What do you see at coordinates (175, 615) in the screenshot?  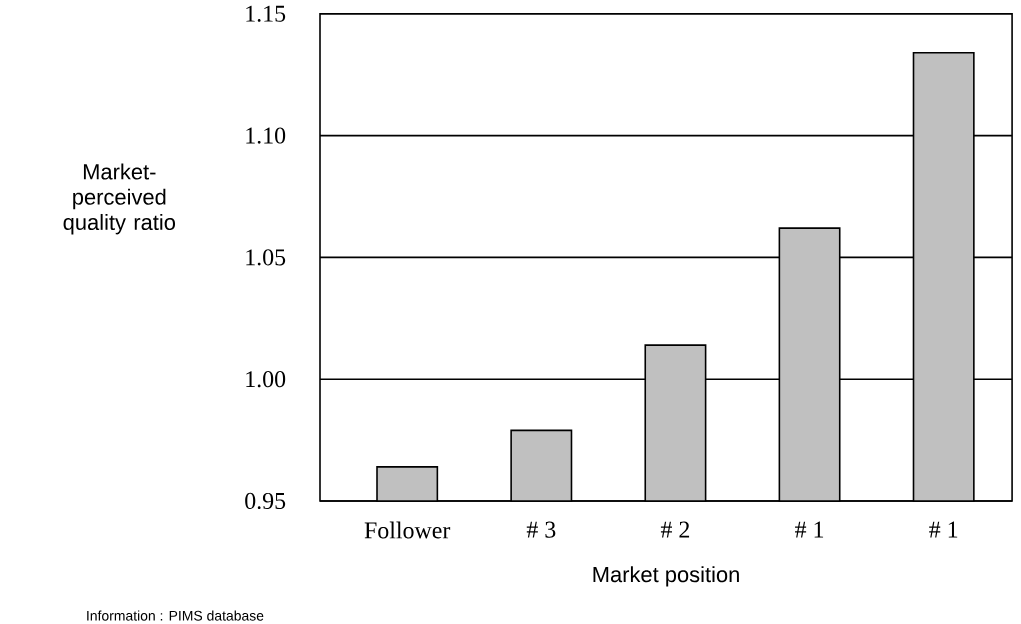 I see `text: Information : PIMS database` at bounding box center [175, 615].